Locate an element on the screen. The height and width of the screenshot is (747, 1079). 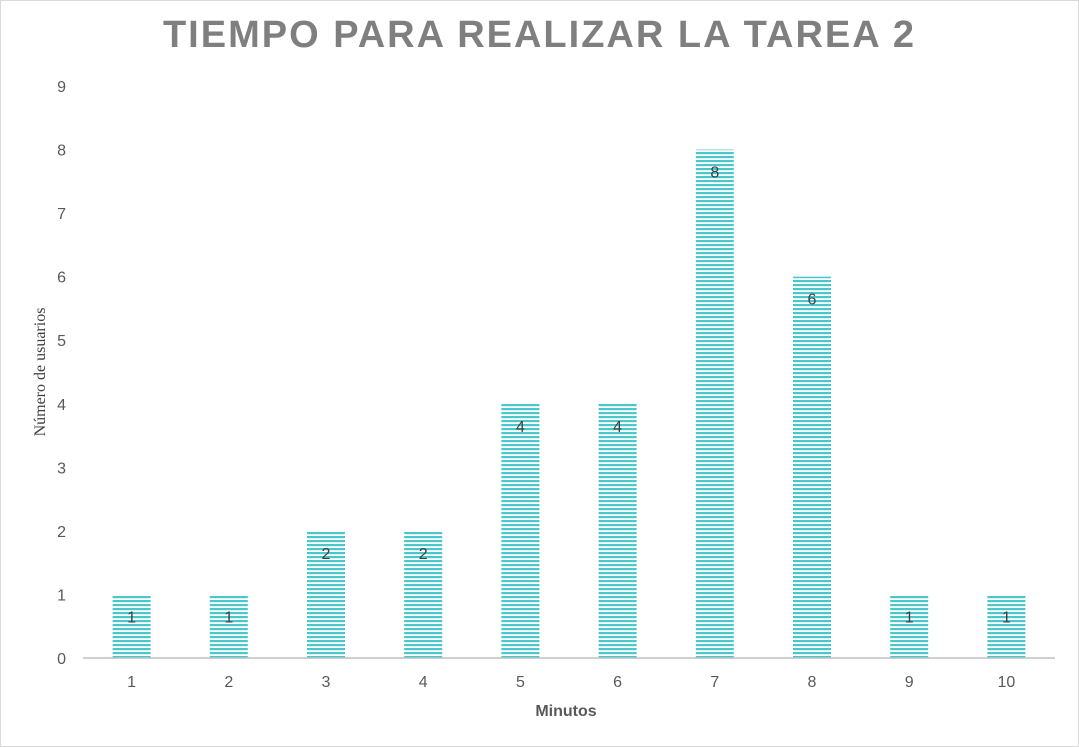
y-tick-label: 1 is located at coordinates (61, 595).